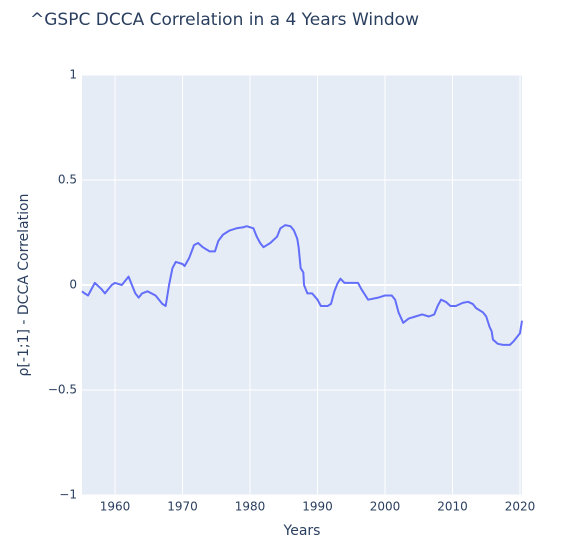  Describe the element at coordinates (115, 507) in the screenshot. I see `x-tick-label: 1960` at that location.